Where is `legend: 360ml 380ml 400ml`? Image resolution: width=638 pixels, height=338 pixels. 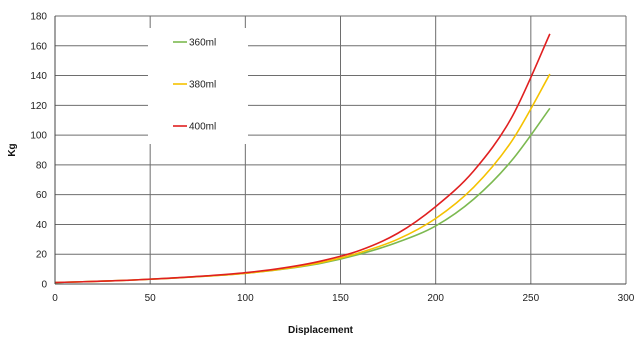 legend: 360ml 380ml 400ml is located at coordinates (194, 85).